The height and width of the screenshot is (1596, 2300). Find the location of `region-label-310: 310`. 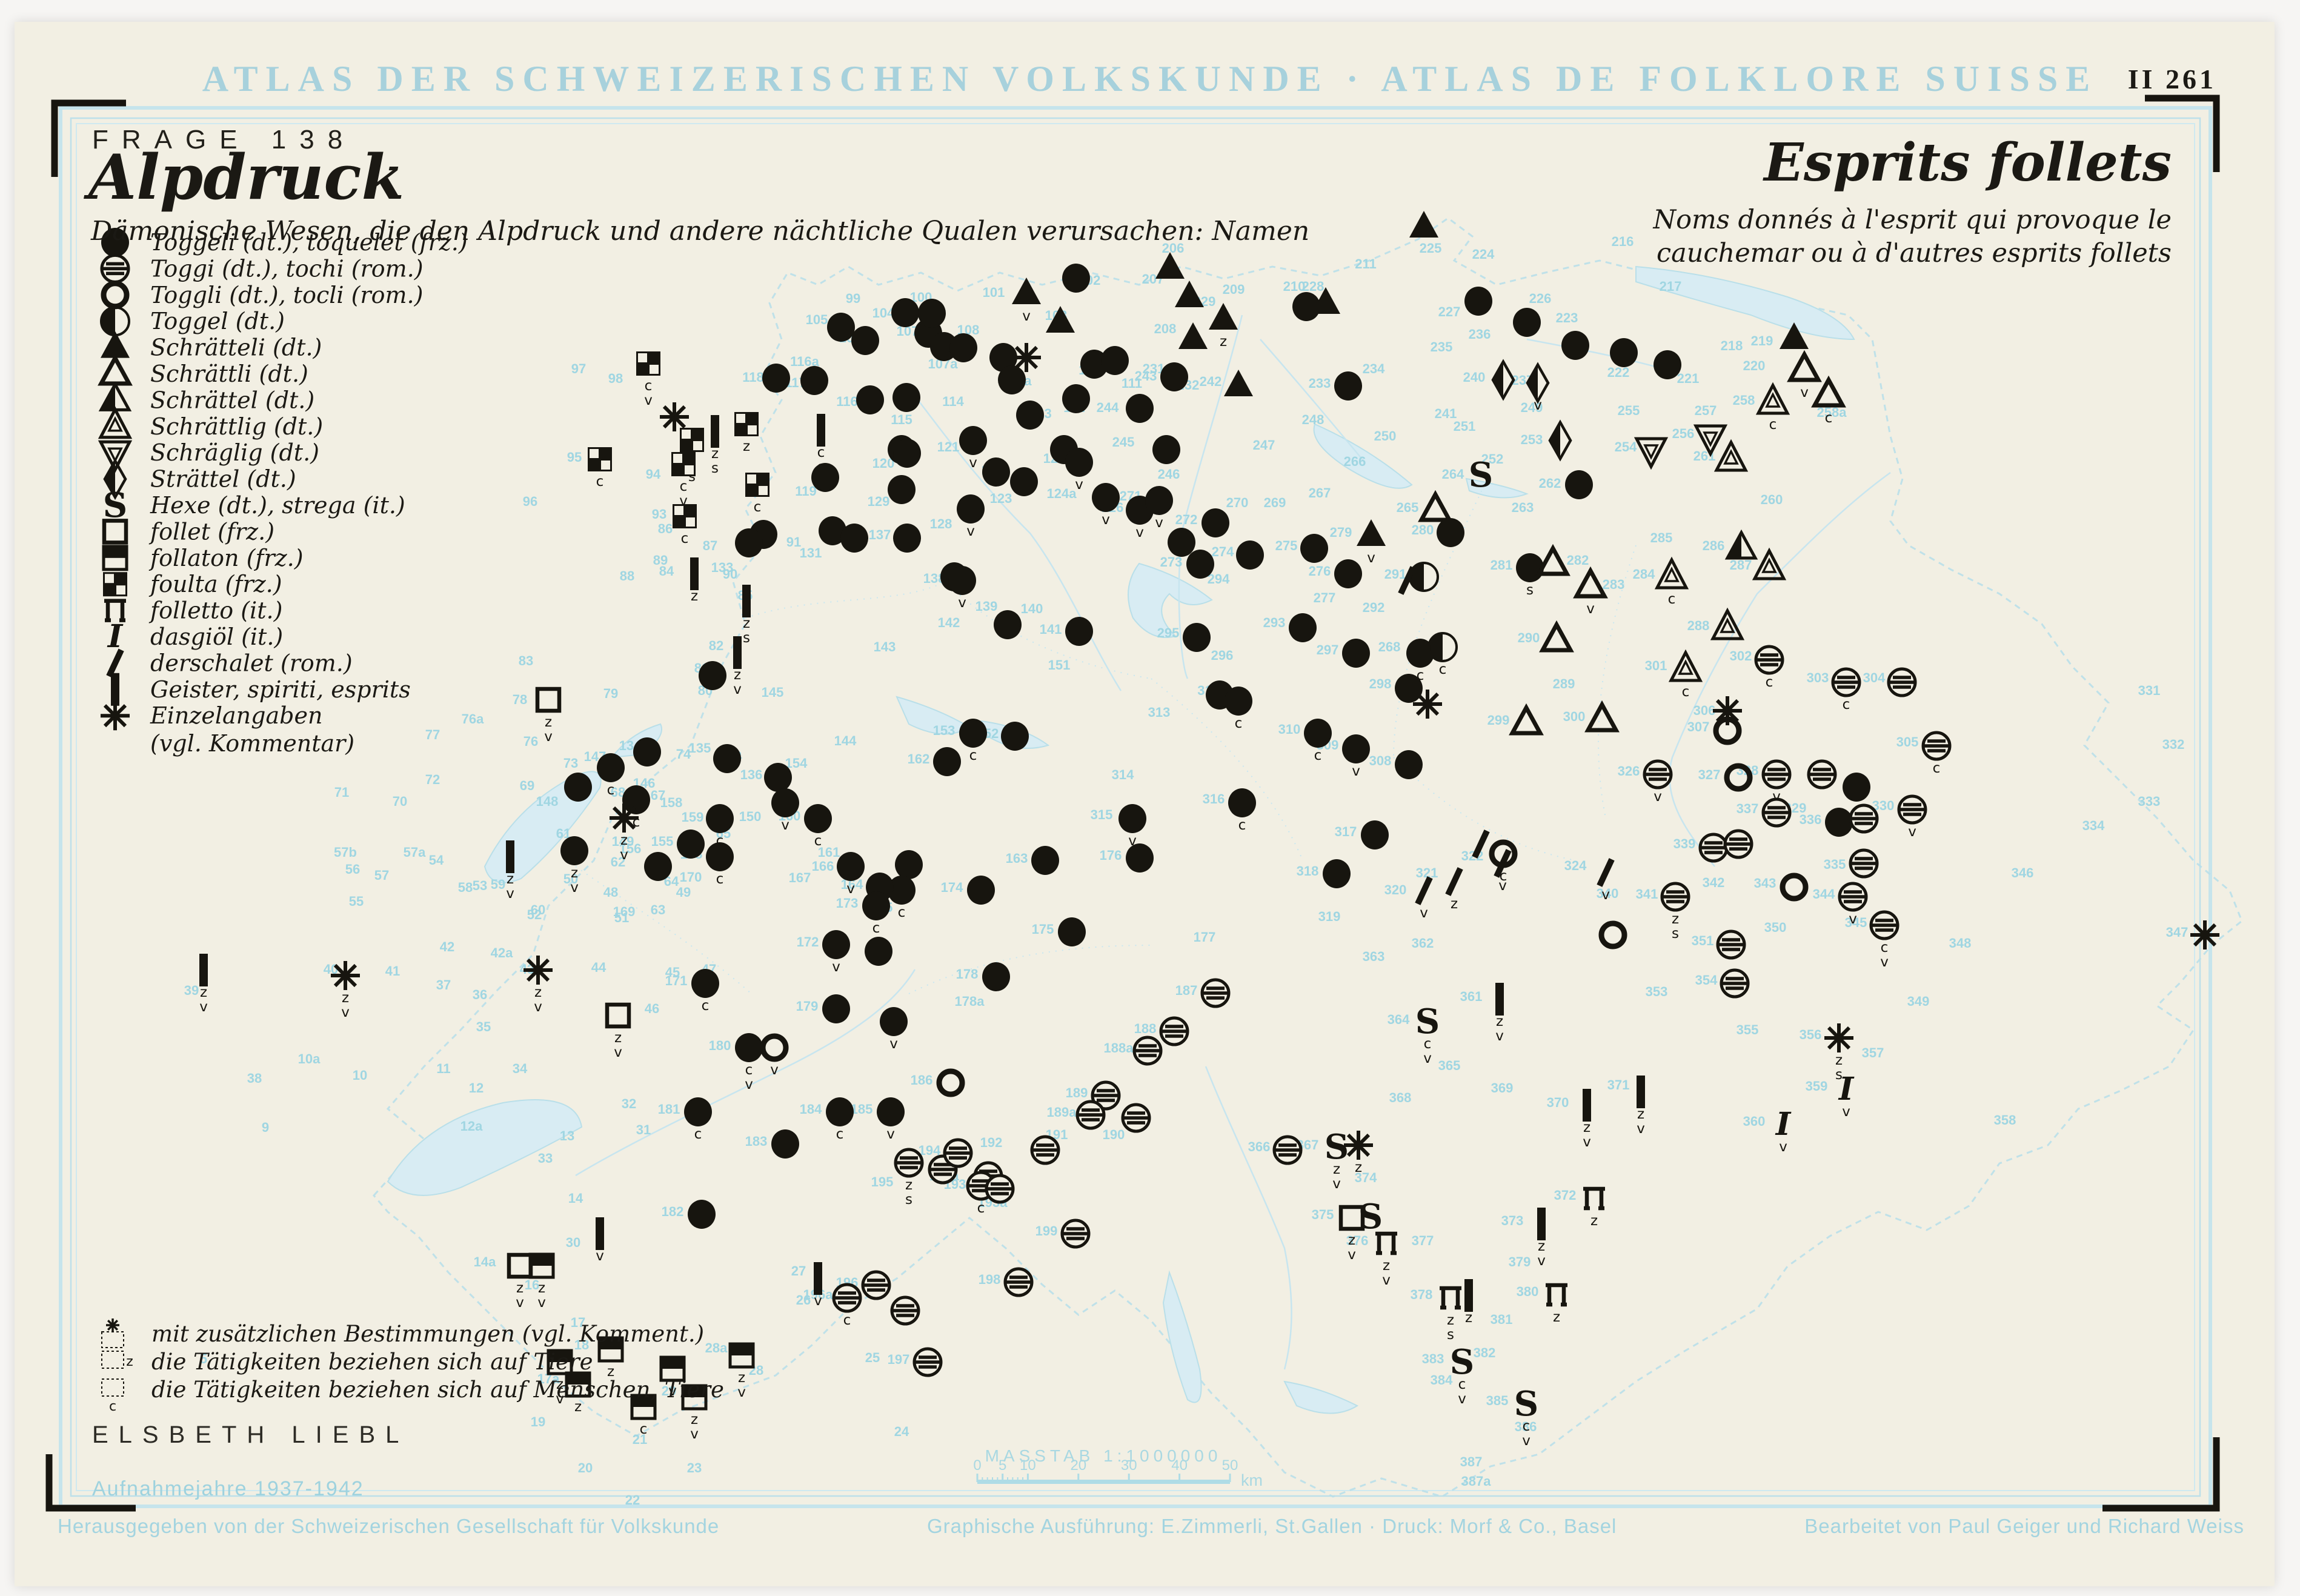

region-label-310: 310 is located at coordinates (1289, 729).